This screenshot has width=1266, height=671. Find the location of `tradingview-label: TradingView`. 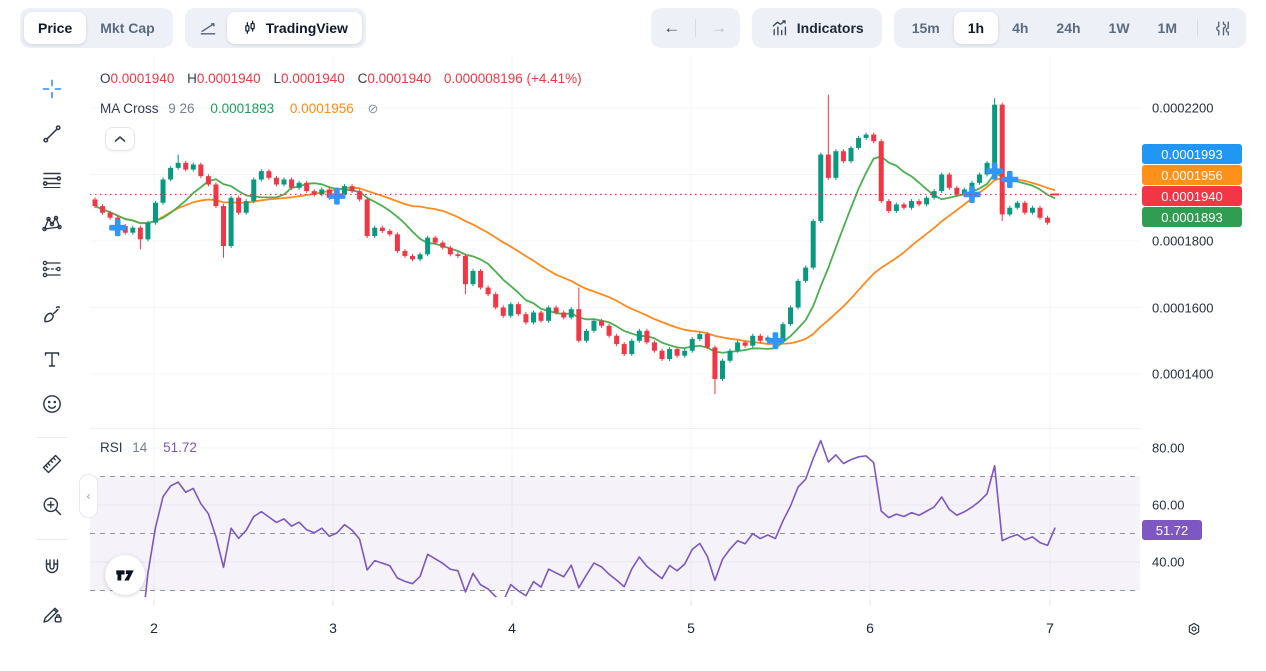

tradingview-label: TradingView is located at coordinates (306, 28).